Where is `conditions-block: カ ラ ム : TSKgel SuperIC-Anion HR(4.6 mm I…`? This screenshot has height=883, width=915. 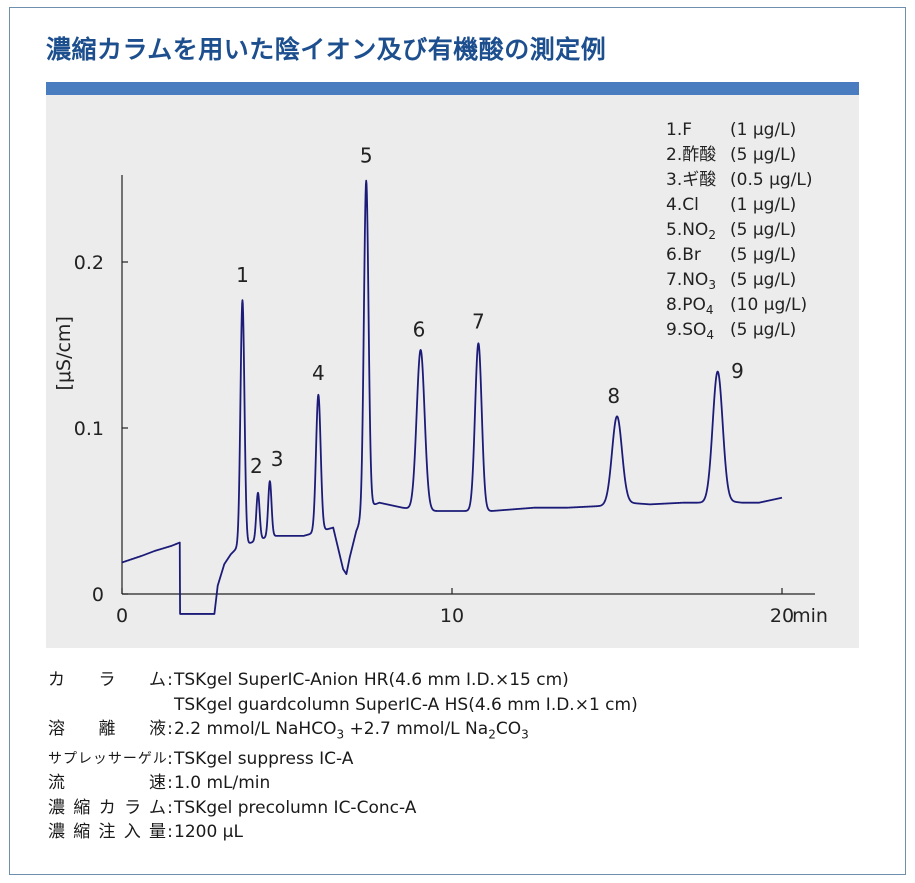 conditions-block: カ ラ ム : TSKgel SuperIC-Anion HR(4.6 mm I… is located at coordinates (343, 756).